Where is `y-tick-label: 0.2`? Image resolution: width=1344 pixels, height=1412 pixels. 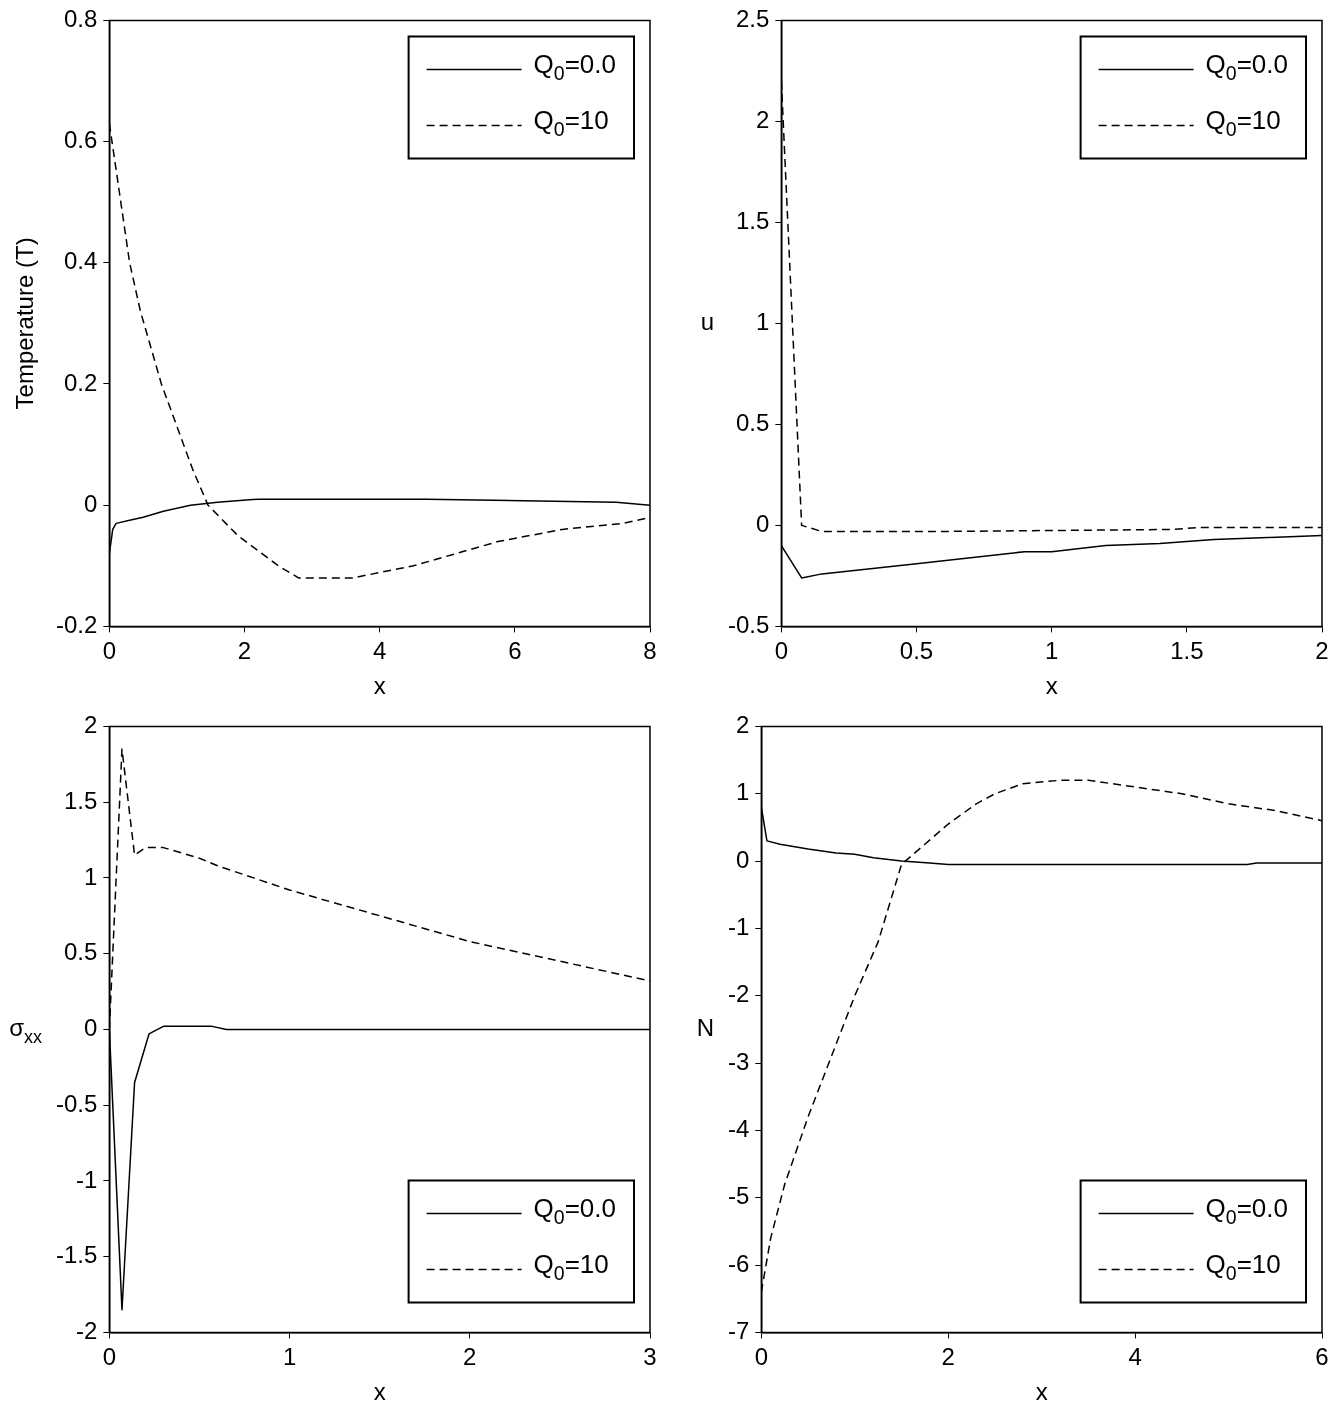
y-tick-label: 0.2 is located at coordinates (80, 382).